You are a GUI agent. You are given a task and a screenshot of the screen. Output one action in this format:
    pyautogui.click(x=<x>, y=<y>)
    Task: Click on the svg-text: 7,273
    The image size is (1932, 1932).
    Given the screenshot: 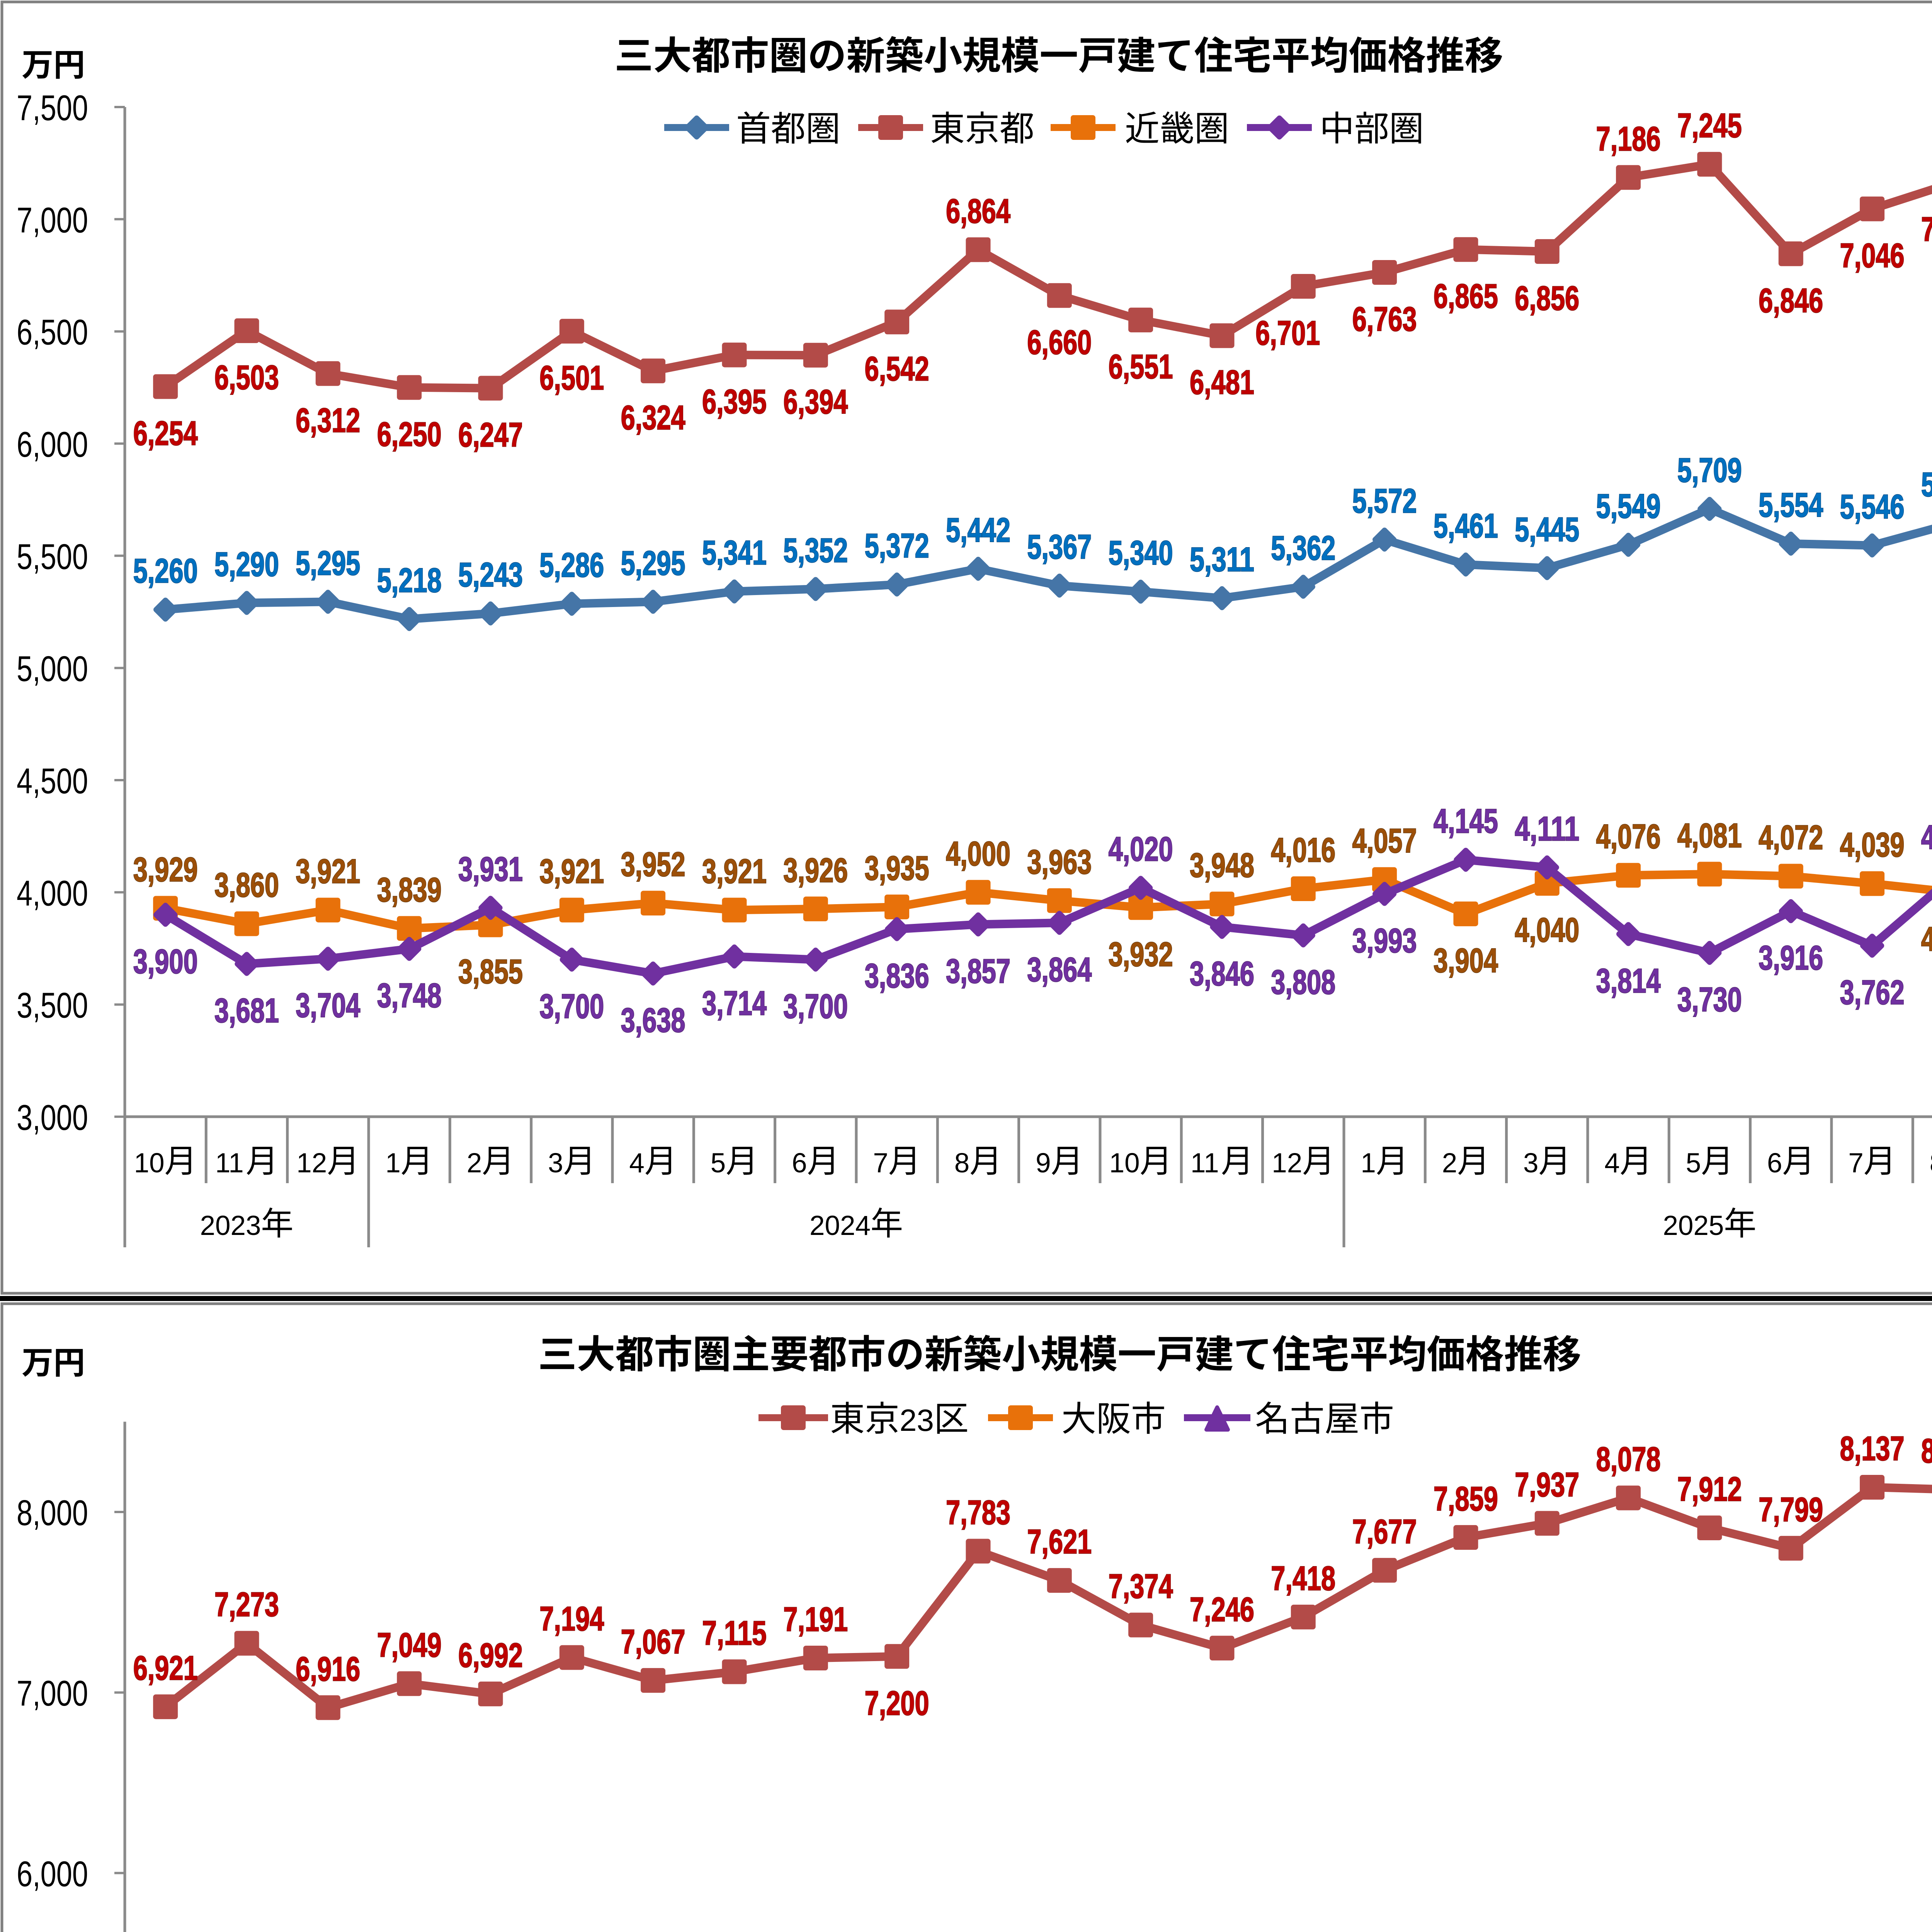 What is the action you would take?
    pyautogui.click(x=246, y=1604)
    